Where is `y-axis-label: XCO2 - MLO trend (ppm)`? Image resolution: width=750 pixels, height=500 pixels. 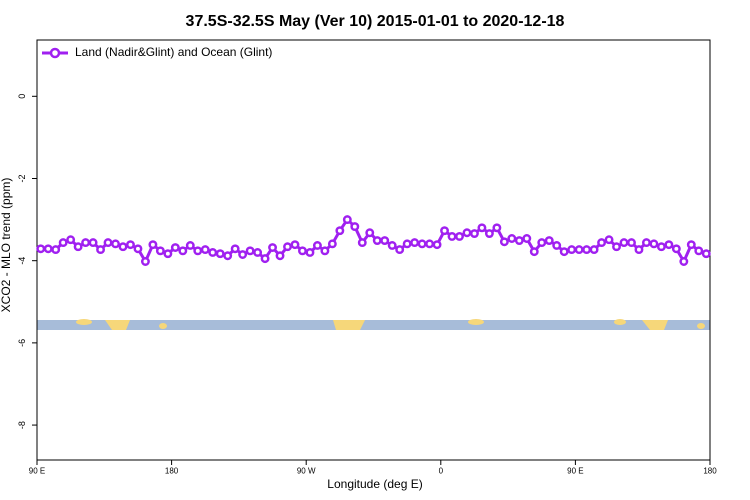
y-axis-label: XCO2 - MLO trend (ppm) is located at coordinates (6, 245).